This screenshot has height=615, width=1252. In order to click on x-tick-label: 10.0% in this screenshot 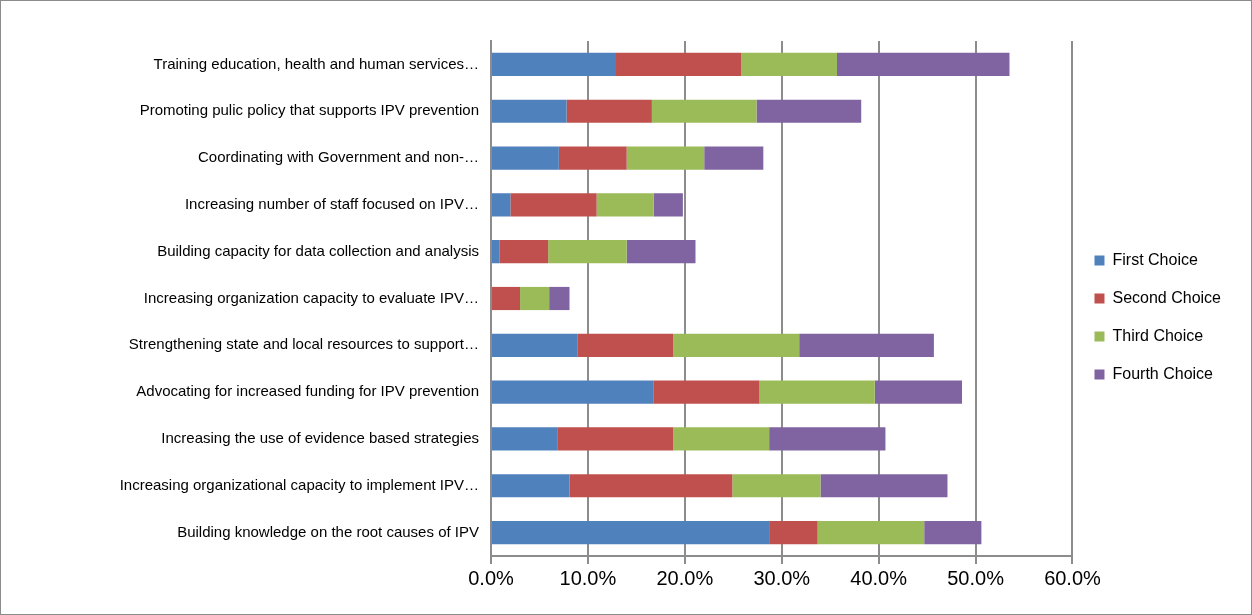, I will do `click(588, 577)`.